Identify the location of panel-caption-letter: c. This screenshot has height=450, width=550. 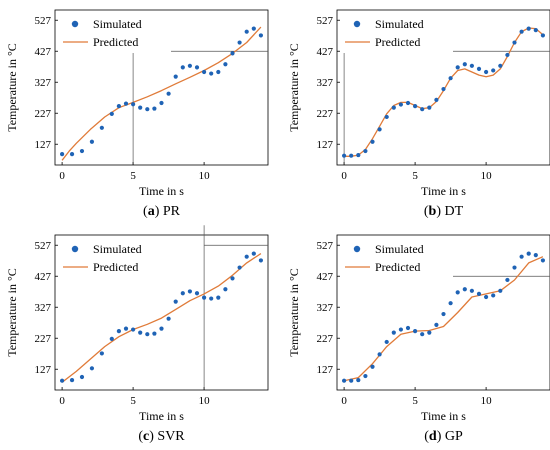
(146, 436).